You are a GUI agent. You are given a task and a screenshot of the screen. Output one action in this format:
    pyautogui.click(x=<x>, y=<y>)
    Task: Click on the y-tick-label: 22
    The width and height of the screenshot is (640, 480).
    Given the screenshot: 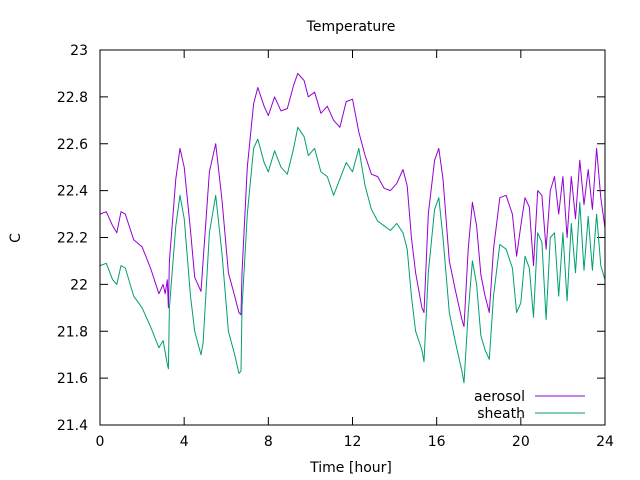 What is the action you would take?
    pyautogui.click(x=79, y=285)
    